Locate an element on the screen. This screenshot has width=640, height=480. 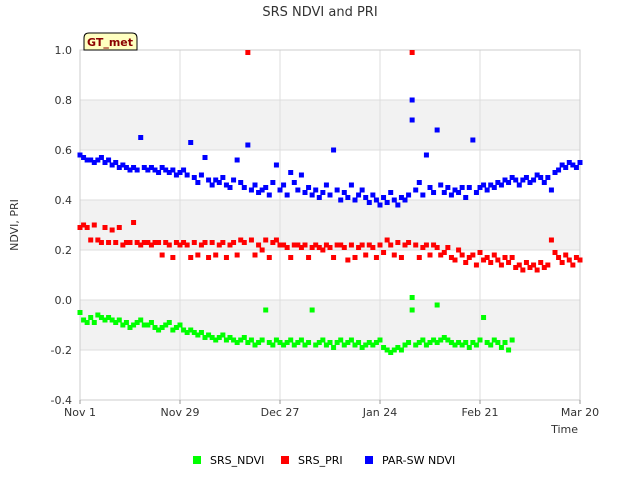
legend-label-srs-ndvi: SRS_NDVI is located at coordinates (237, 460).